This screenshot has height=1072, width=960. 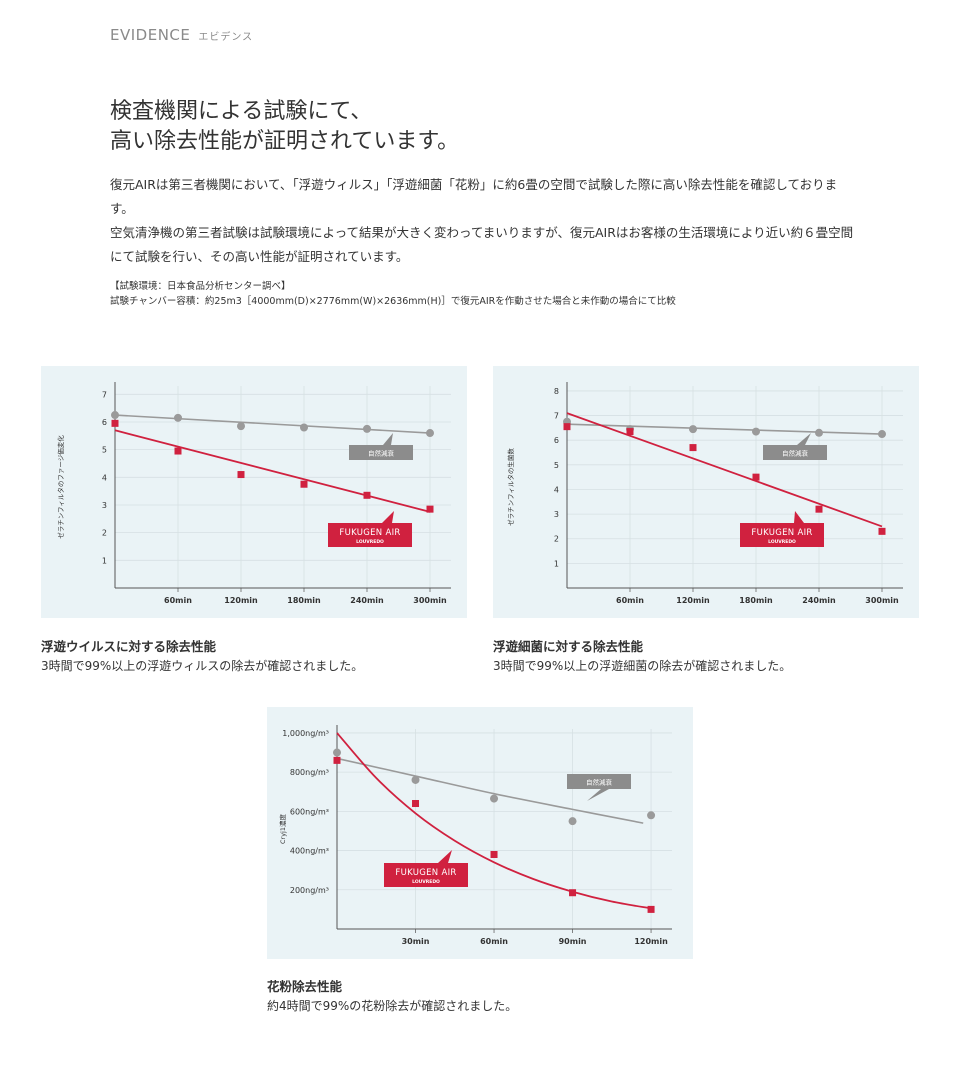 I want to click on y-tick-label: 400ng/m³, so click(x=309, y=851).